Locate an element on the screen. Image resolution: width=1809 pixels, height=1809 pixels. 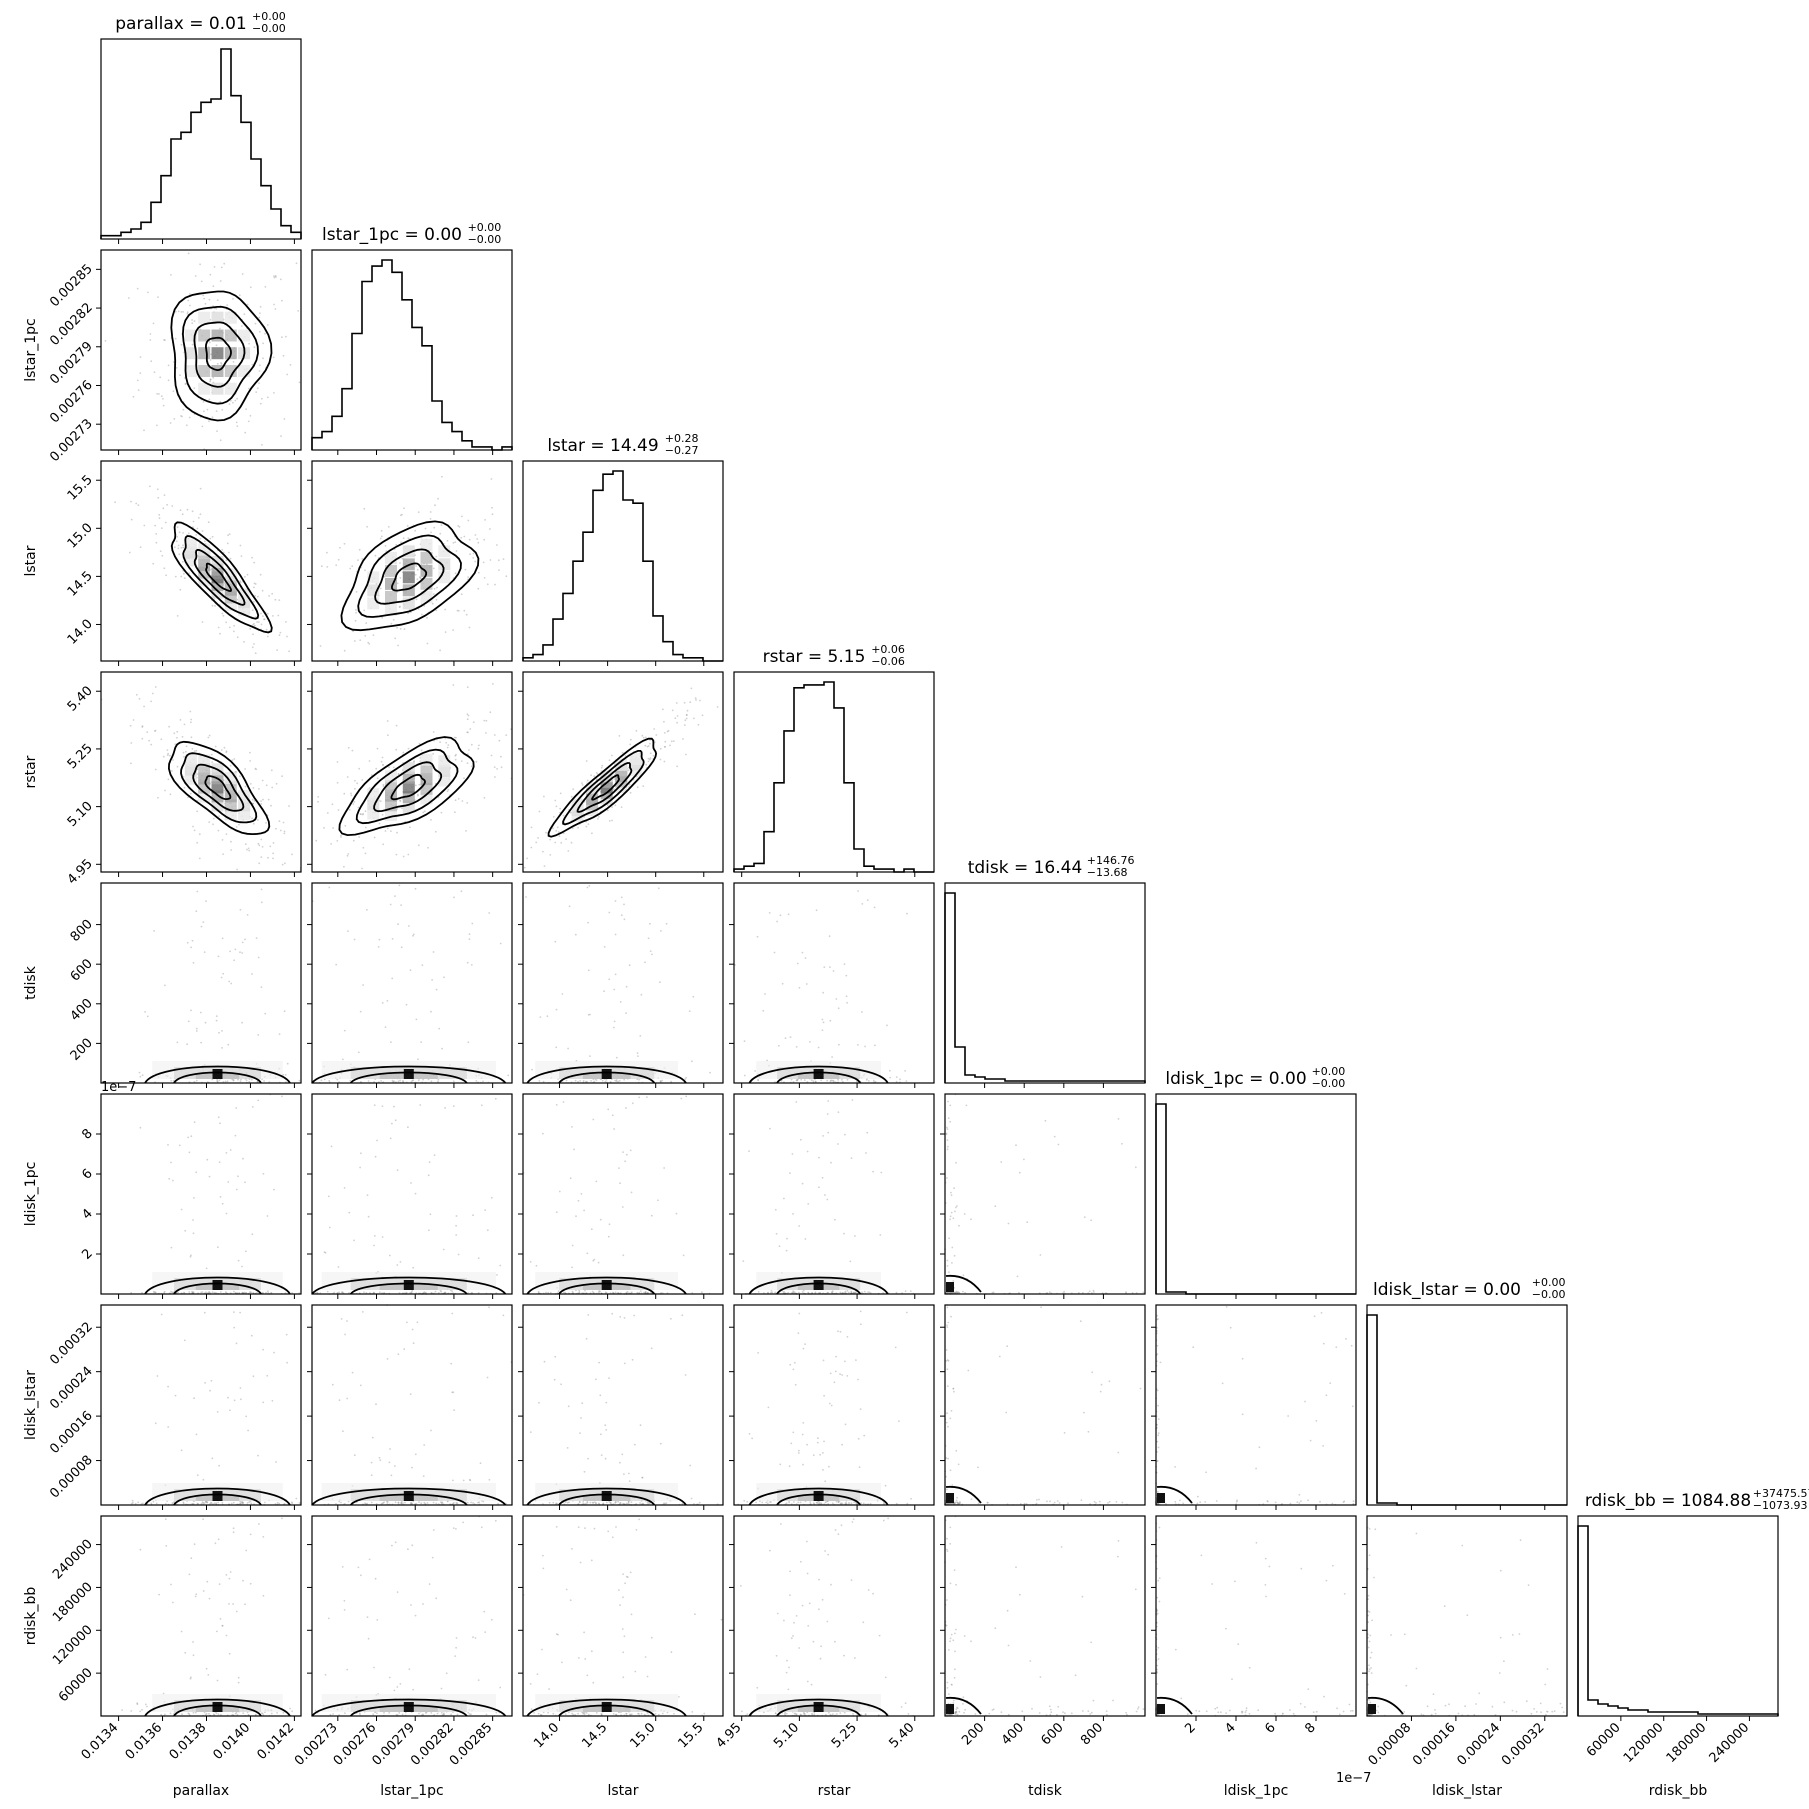
density-peak is located at coordinates (950, 1287).